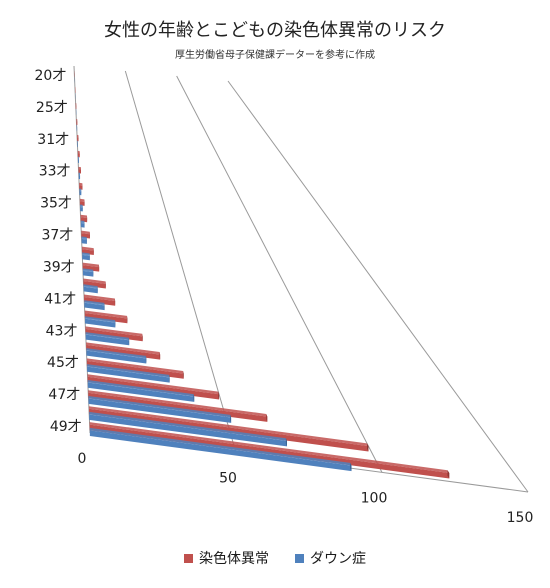 The image size is (550, 588). What do you see at coordinates (60, 299) in the screenshot?
I see `category-label-14: 41才` at bounding box center [60, 299].